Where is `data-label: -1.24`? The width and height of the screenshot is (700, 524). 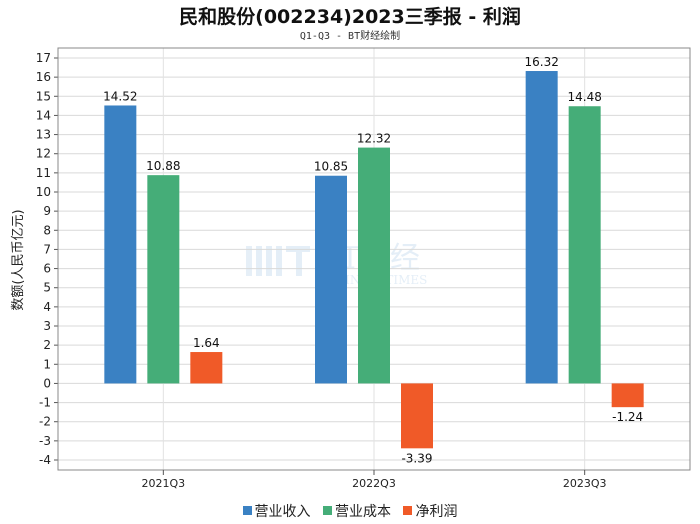 data-label: -1.24 is located at coordinates (627, 417).